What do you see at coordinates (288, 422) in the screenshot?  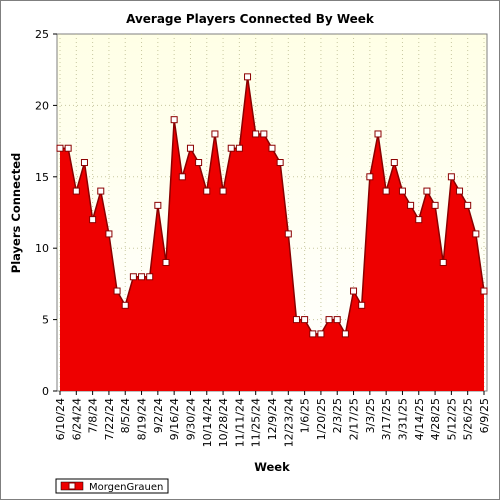 I see `x-tick-label: 12/23/24` at bounding box center [288, 422].